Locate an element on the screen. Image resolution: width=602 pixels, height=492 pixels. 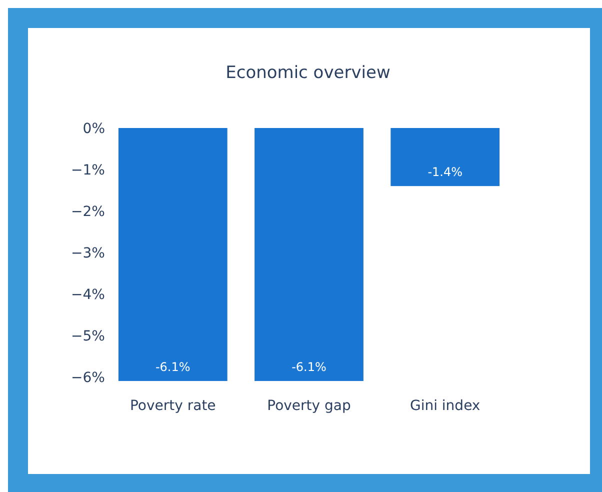
x-tick-label: Poverty gap is located at coordinates (309, 406).